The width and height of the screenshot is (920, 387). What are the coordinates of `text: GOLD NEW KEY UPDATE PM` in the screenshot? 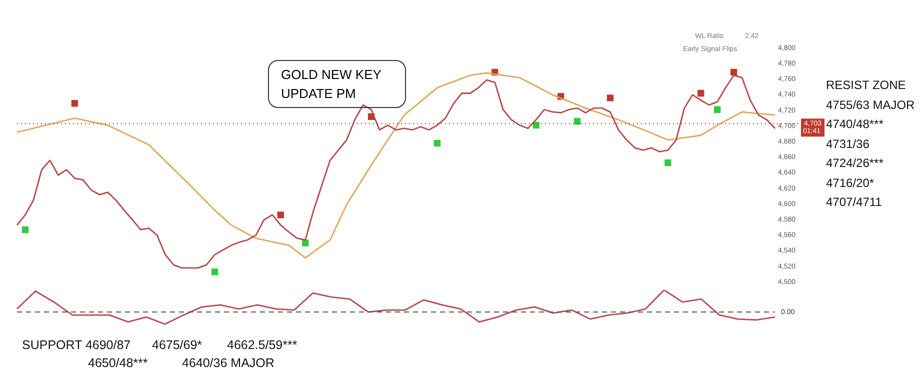 It's located at (337, 84).